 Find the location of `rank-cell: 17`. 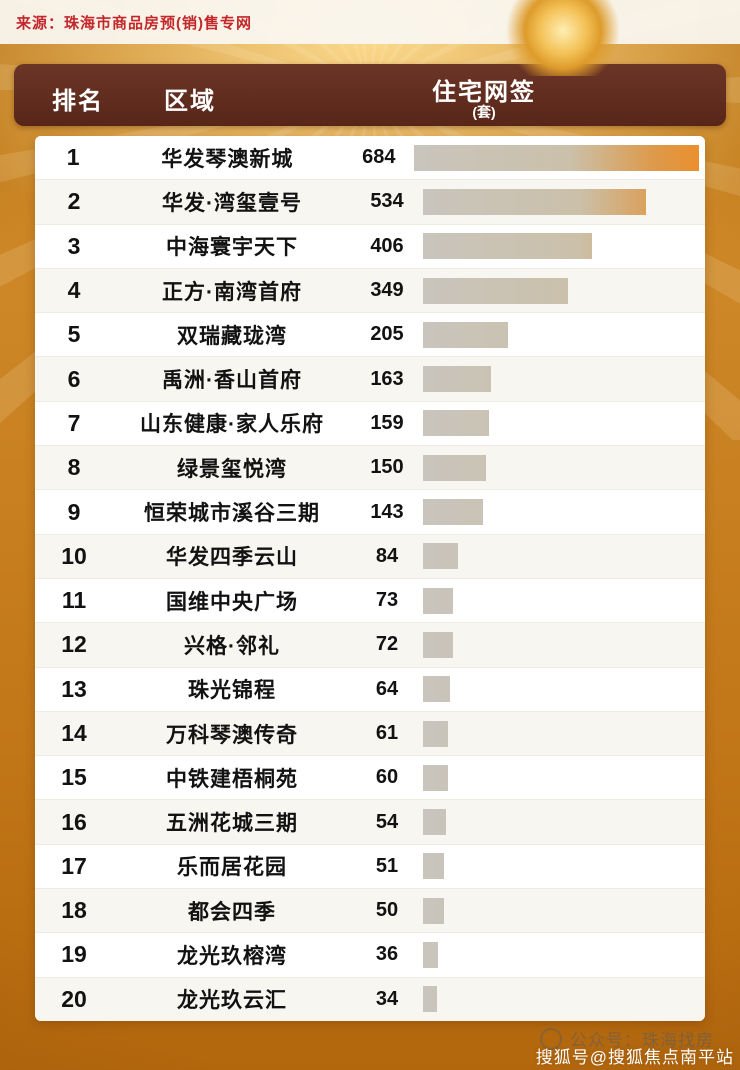

rank-cell: 17 is located at coordinates (74, 865).